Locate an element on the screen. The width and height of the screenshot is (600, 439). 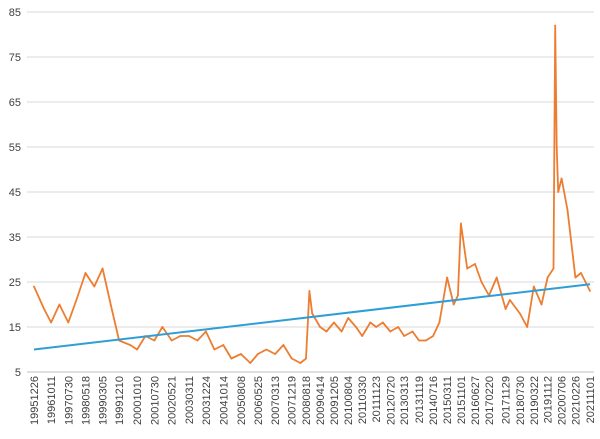
x-tick-label: 20091205 is located at coordinates (335, 400).